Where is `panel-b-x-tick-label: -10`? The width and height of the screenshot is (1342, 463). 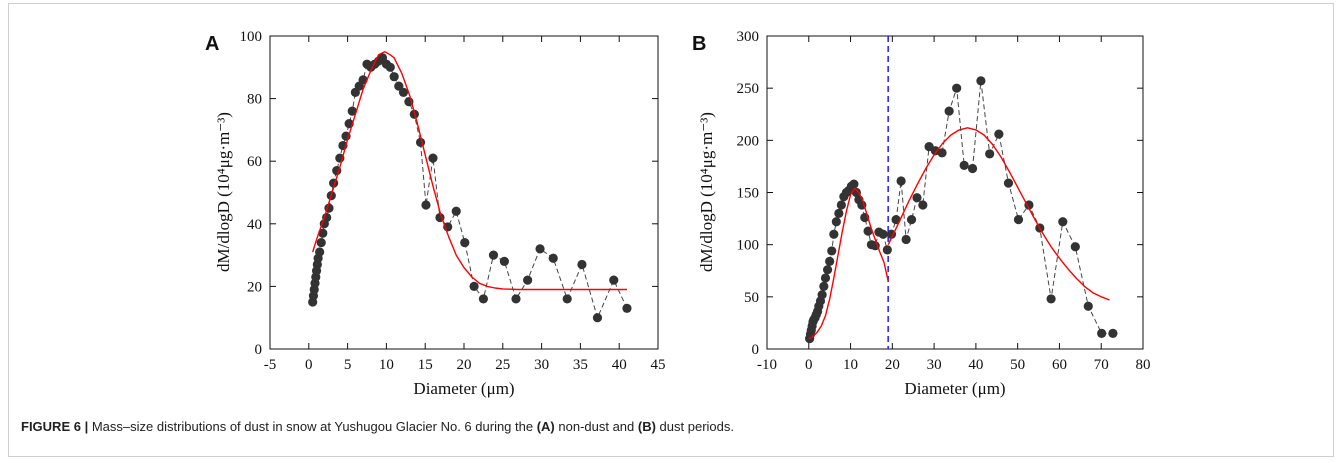 panel-b-x-tick-label: -10 is located at coordinates (767, 365).